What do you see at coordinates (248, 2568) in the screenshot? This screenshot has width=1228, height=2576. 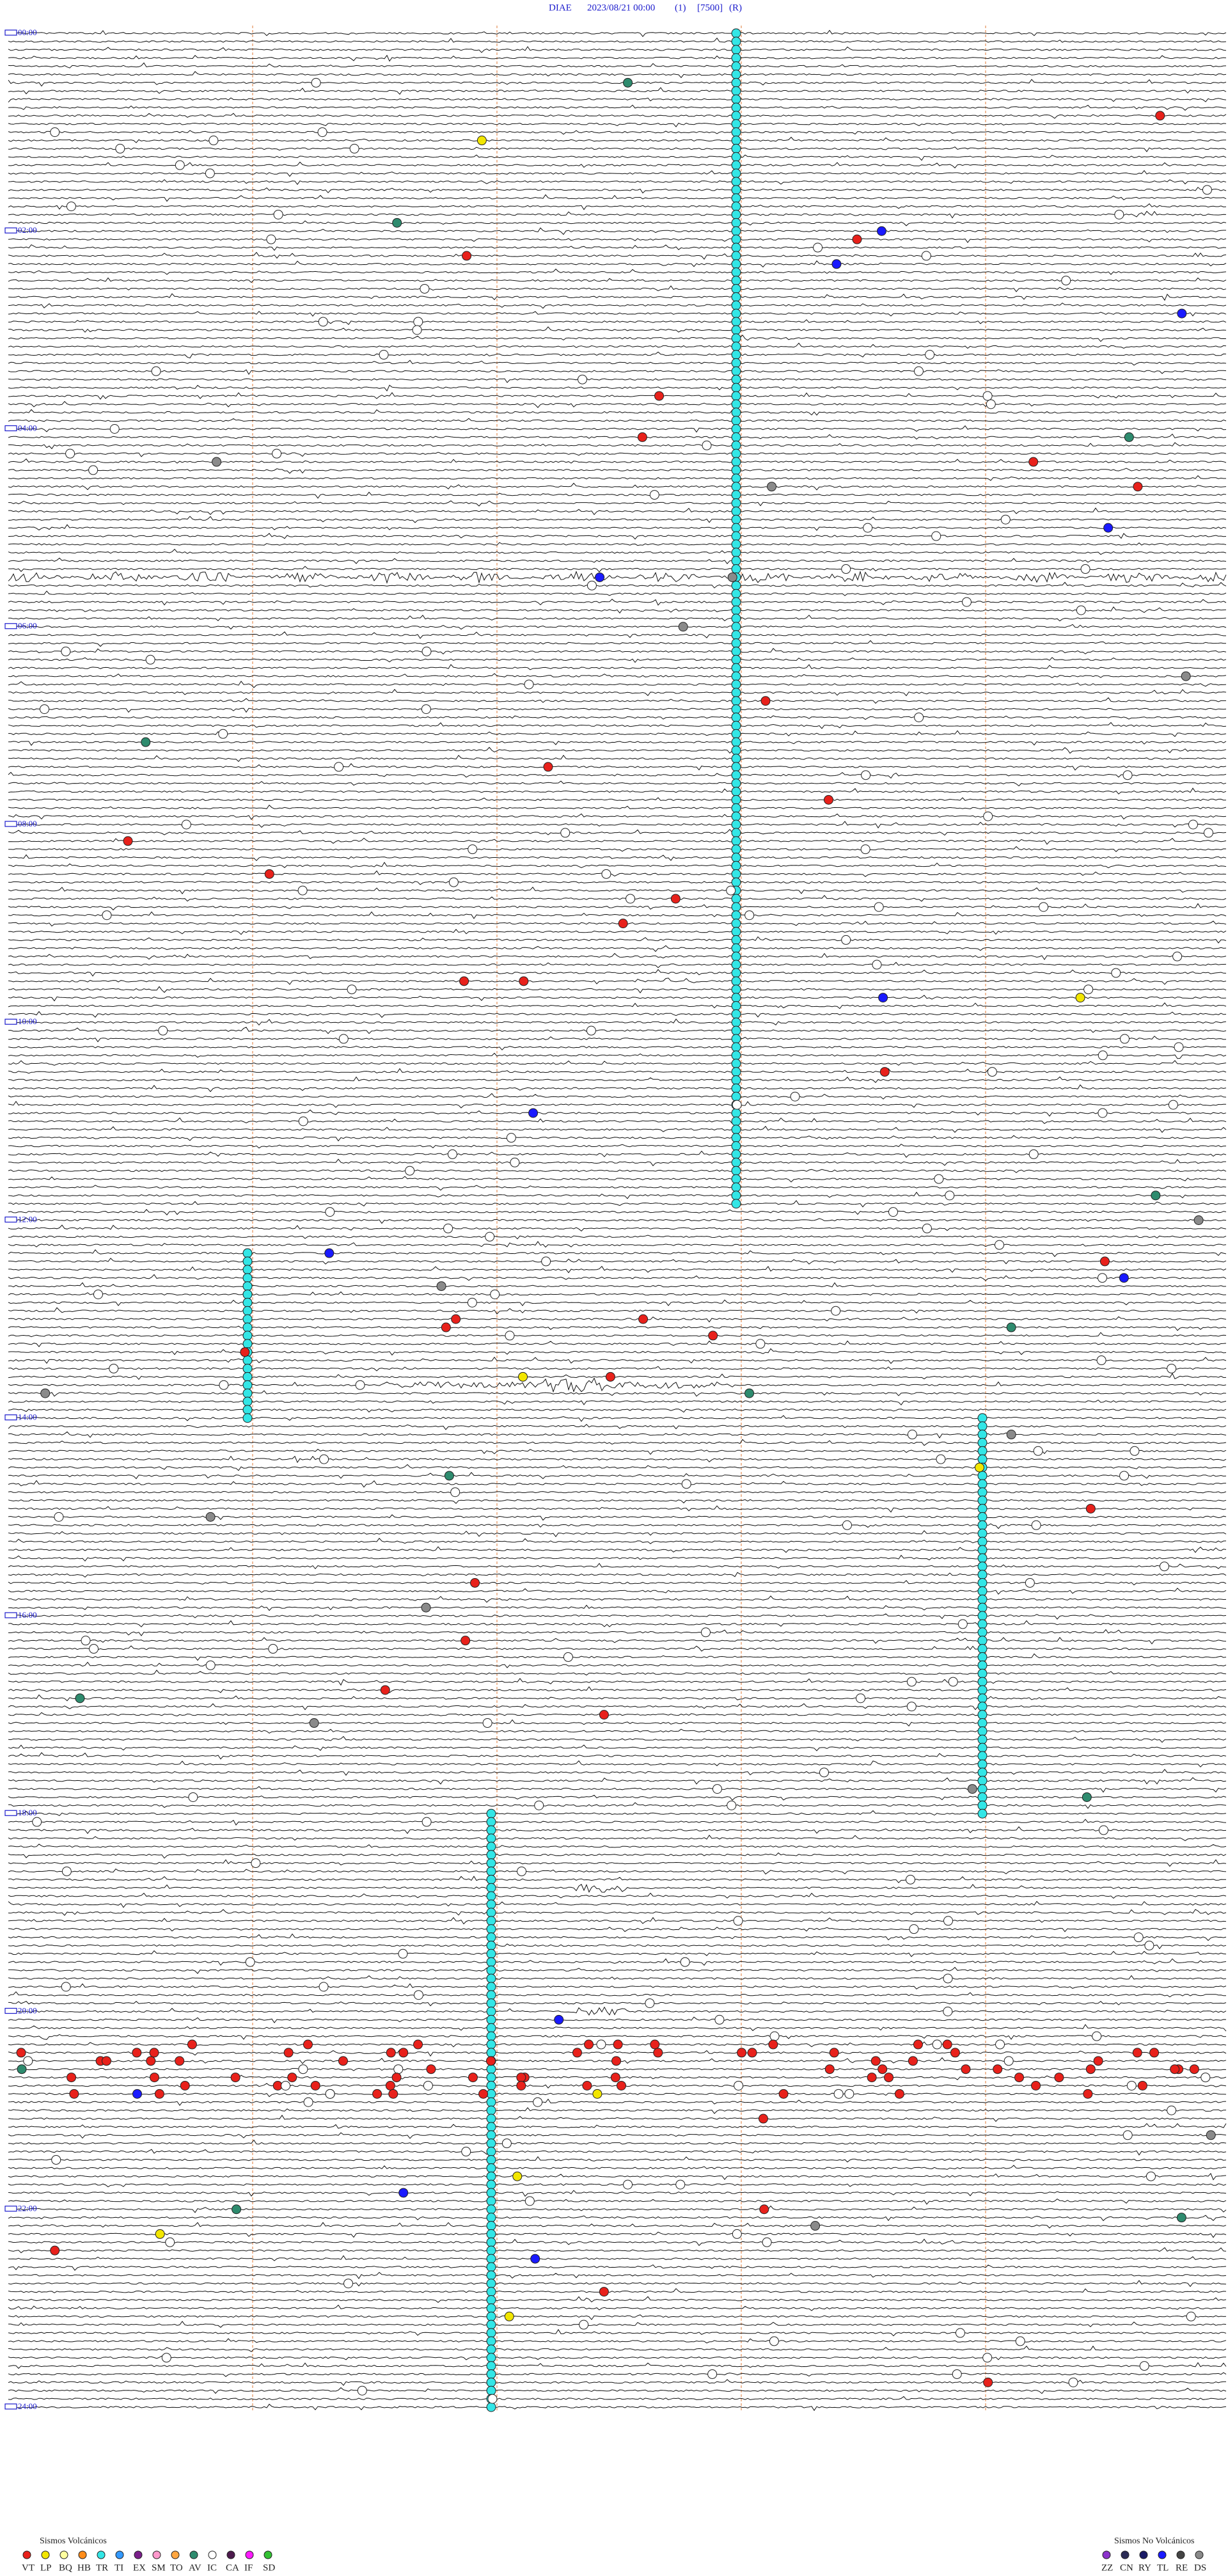 I see `legend-label: IF` at bounding box center [248, 2568].